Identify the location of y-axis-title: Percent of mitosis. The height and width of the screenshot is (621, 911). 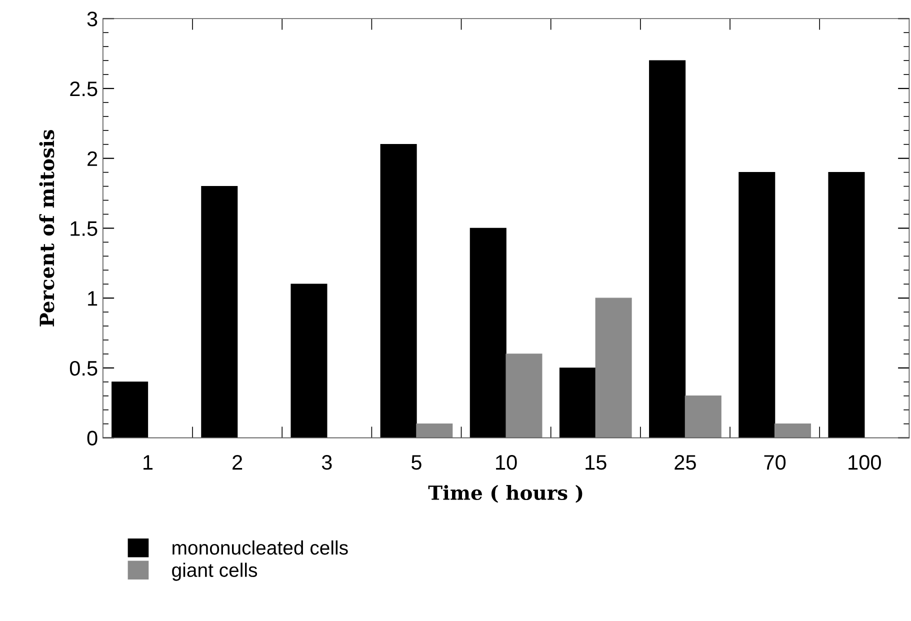
(46, 228).